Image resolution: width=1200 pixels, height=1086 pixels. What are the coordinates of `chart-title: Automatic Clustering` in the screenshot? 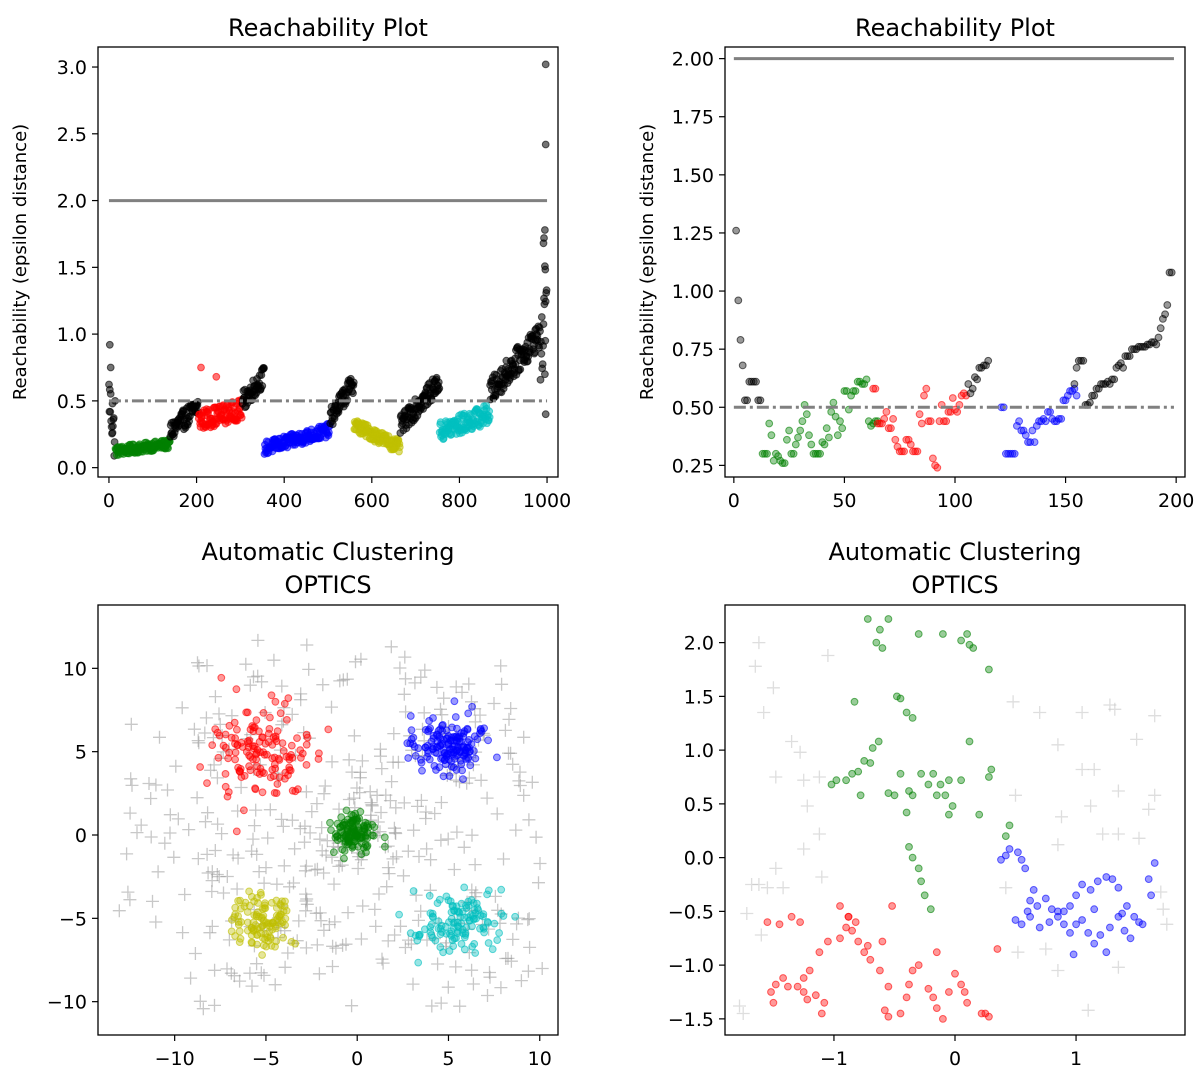 It's located at (327, 552).